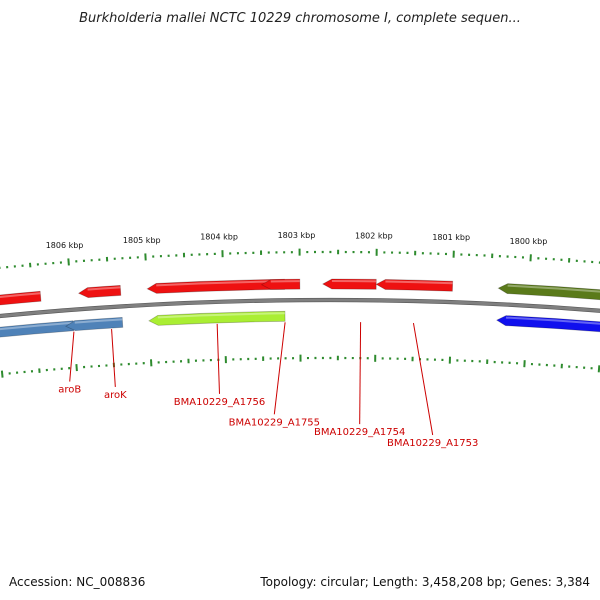 This screenshot has width=600, height=600. I want to click on gene-inner-orf-lime, so click(217, 318).